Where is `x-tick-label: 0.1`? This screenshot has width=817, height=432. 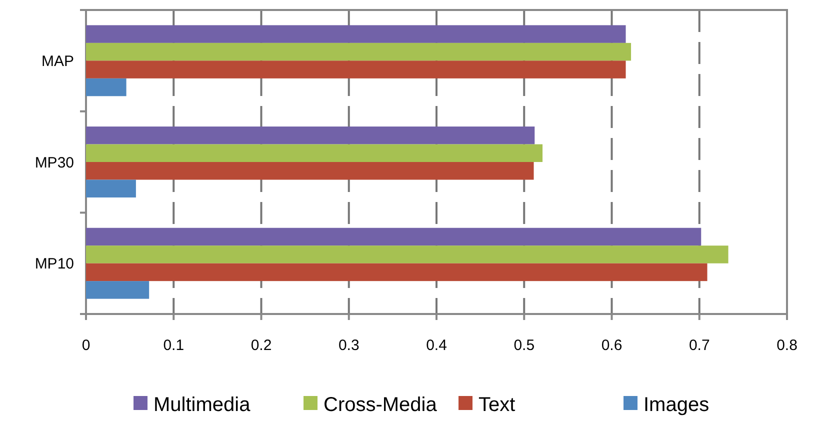 x-tick-label: 0.1 is located at coordinates (173, 345).